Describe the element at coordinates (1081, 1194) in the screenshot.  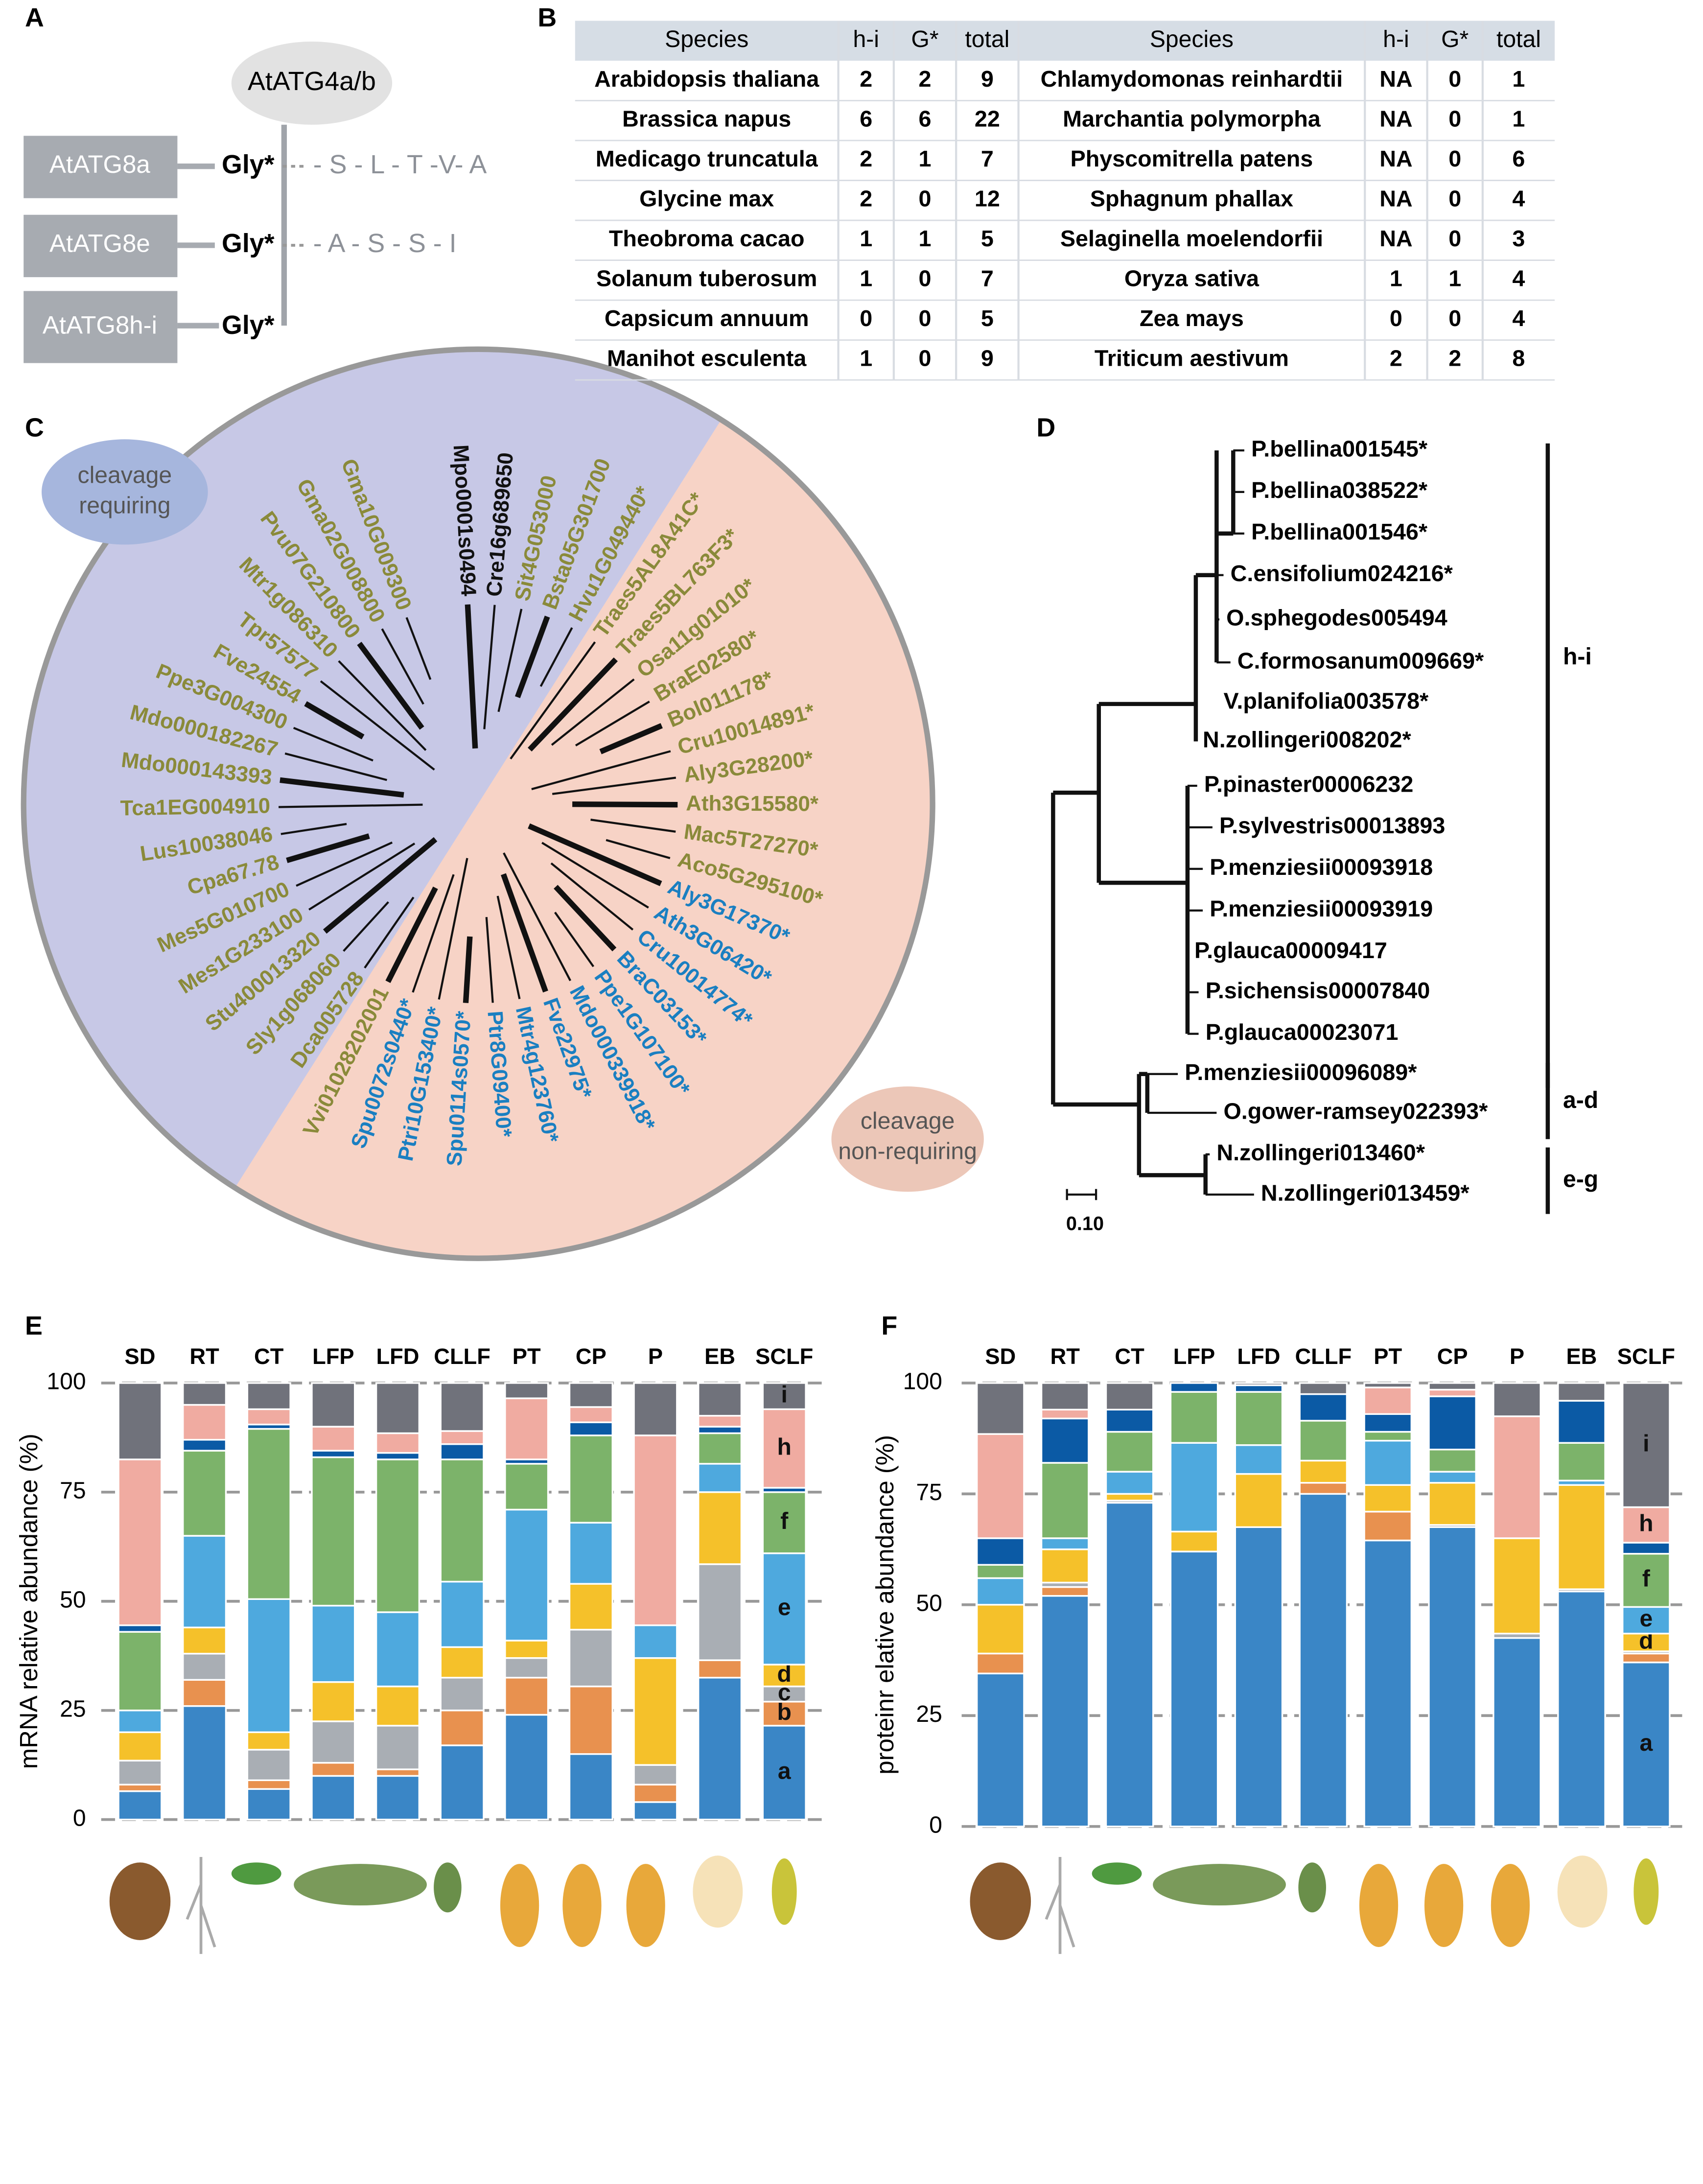
I see `scale-bar` at that location.